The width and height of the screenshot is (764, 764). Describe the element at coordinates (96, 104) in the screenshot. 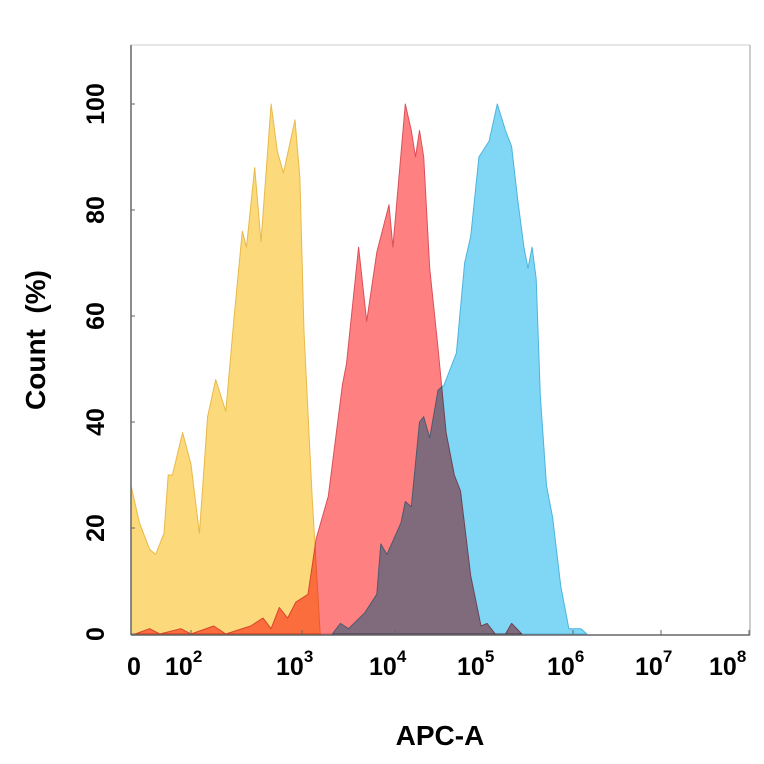

I see `y-tick-label: 100` at that location.